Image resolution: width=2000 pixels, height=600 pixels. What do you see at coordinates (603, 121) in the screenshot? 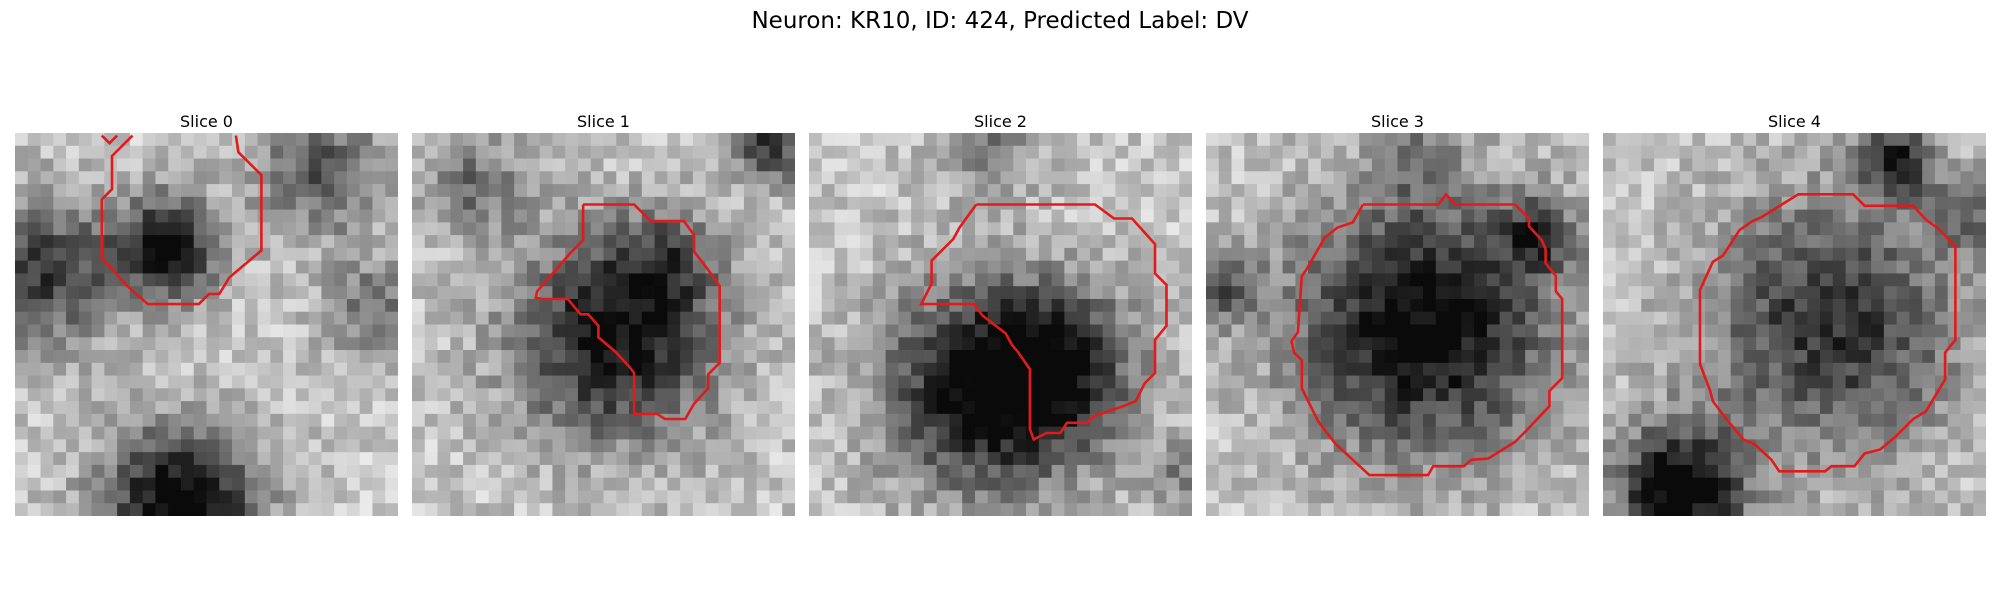
I see `slice-title-1: Slice 1` at bounding box center [603, 121].